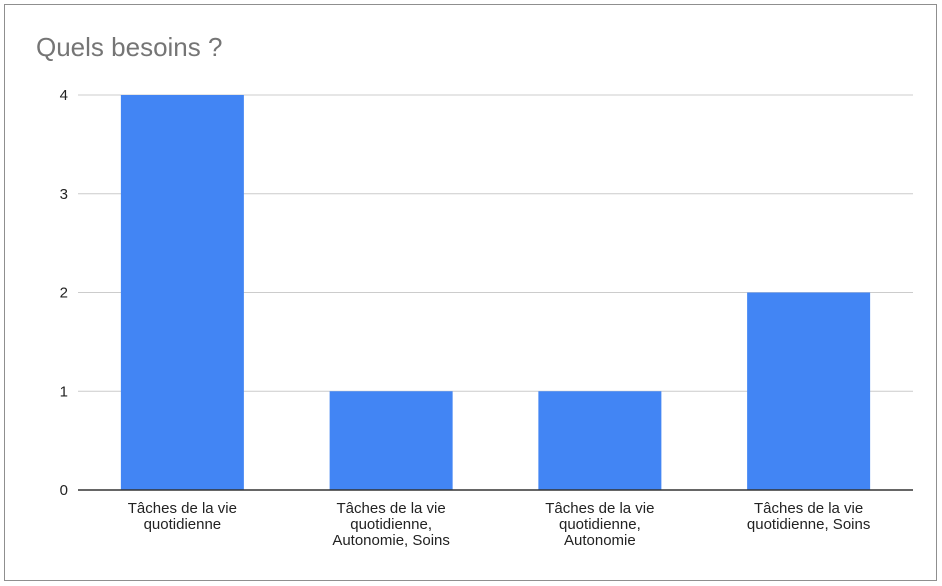  I want to click on y-tick-label: 2, so click(64, 293).